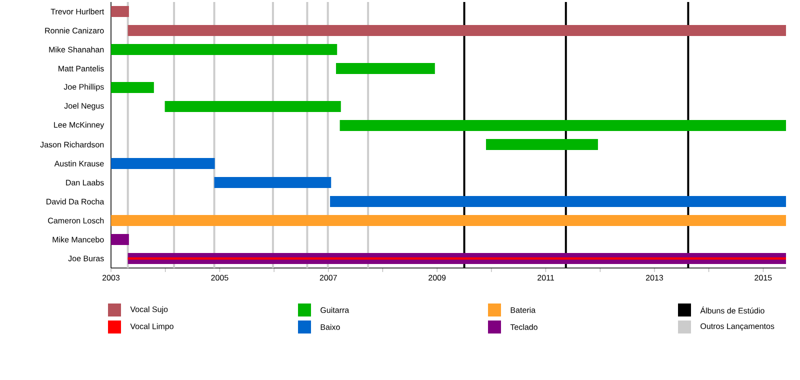  I want to click on legend-label: Teclado, so click(524, 327).